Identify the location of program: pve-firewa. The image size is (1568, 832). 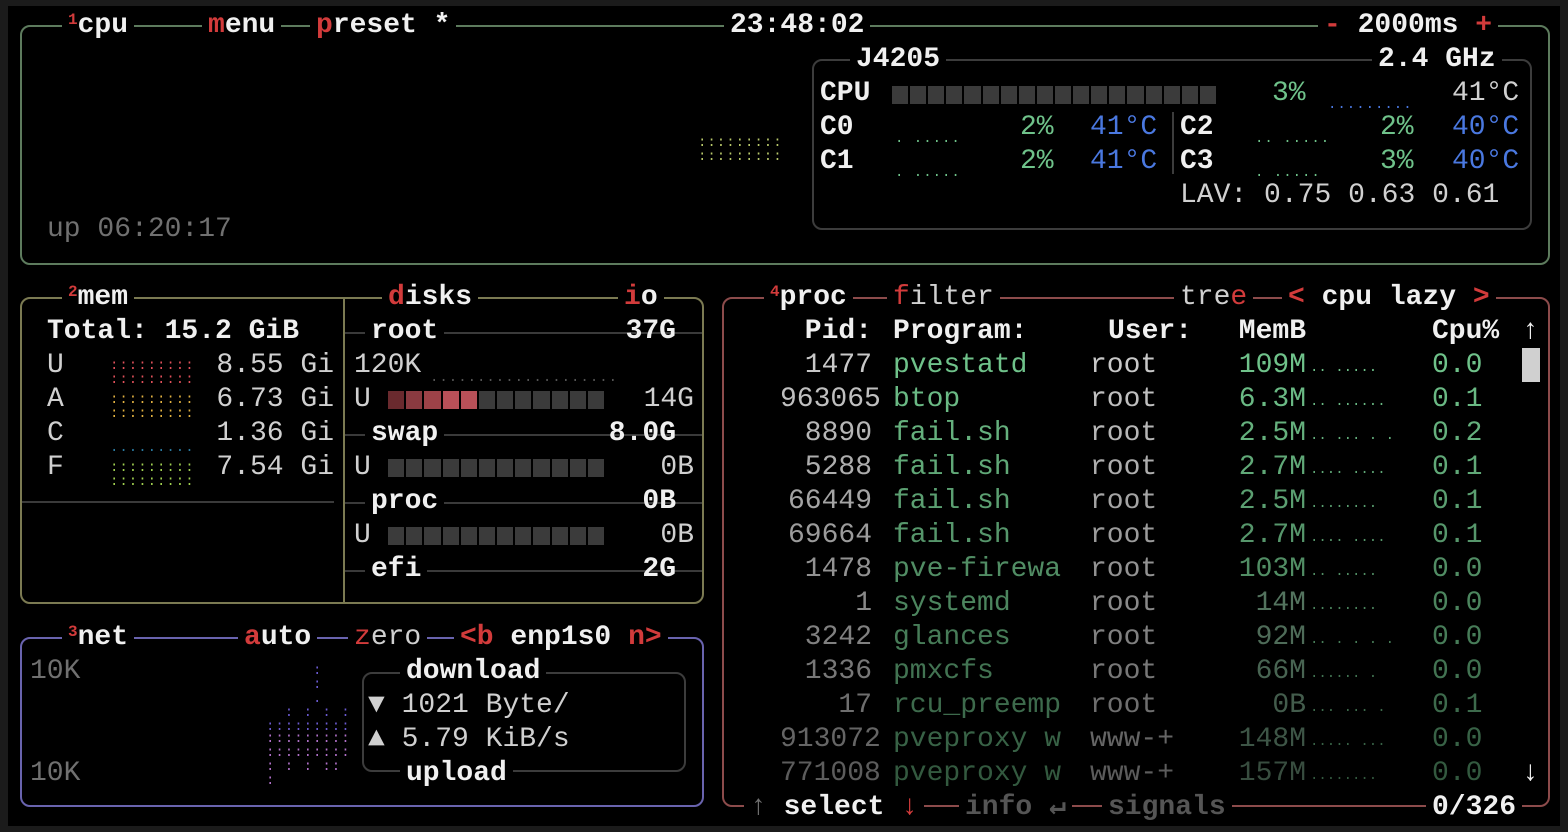
(977, 569).